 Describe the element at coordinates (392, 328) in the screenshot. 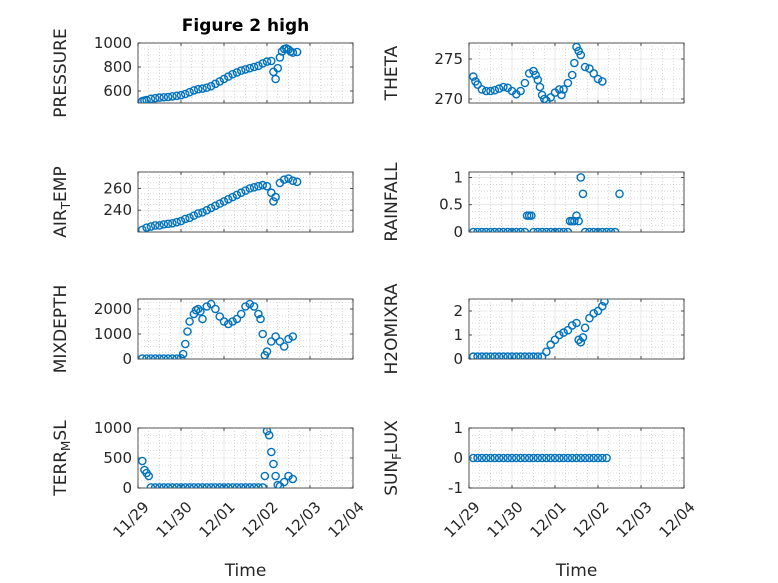

I see `y-axis-label: H2OMIXRA` at that location.